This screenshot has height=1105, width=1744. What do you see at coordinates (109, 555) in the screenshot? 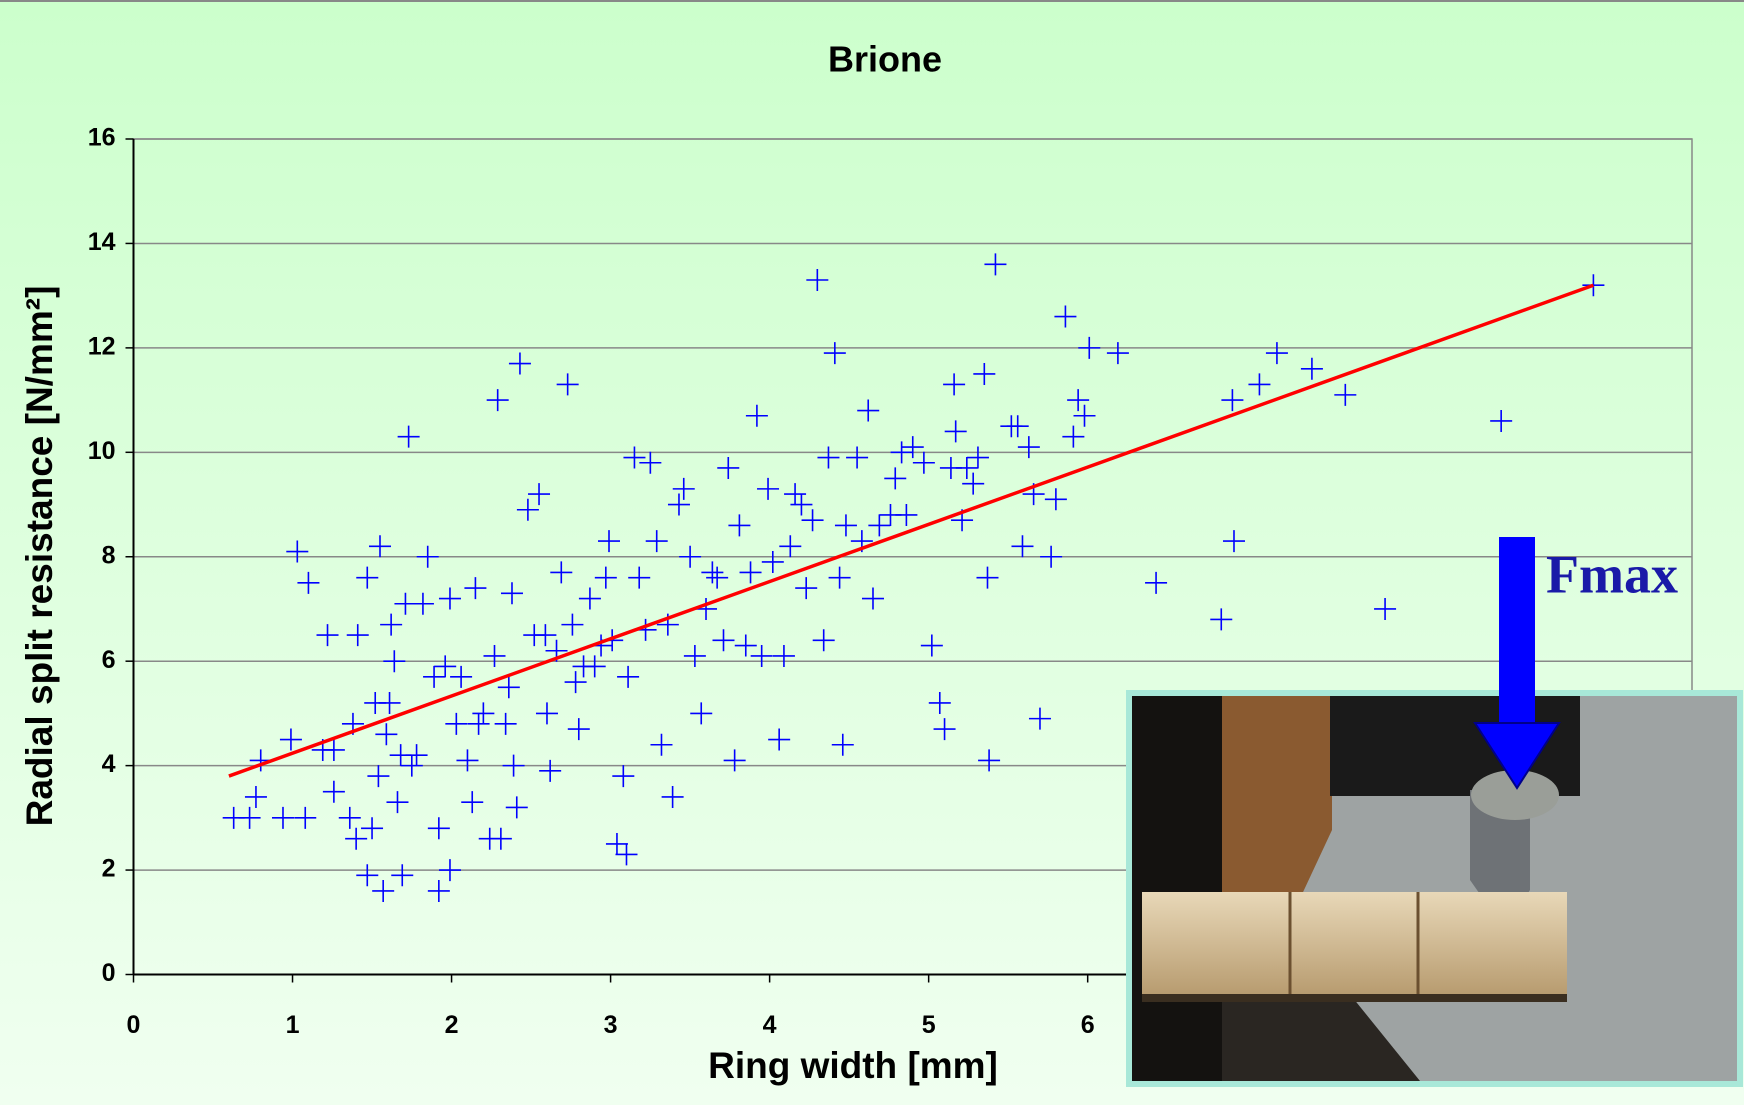
I see `y-tick-label: 8` at bounding box center [109, 555].